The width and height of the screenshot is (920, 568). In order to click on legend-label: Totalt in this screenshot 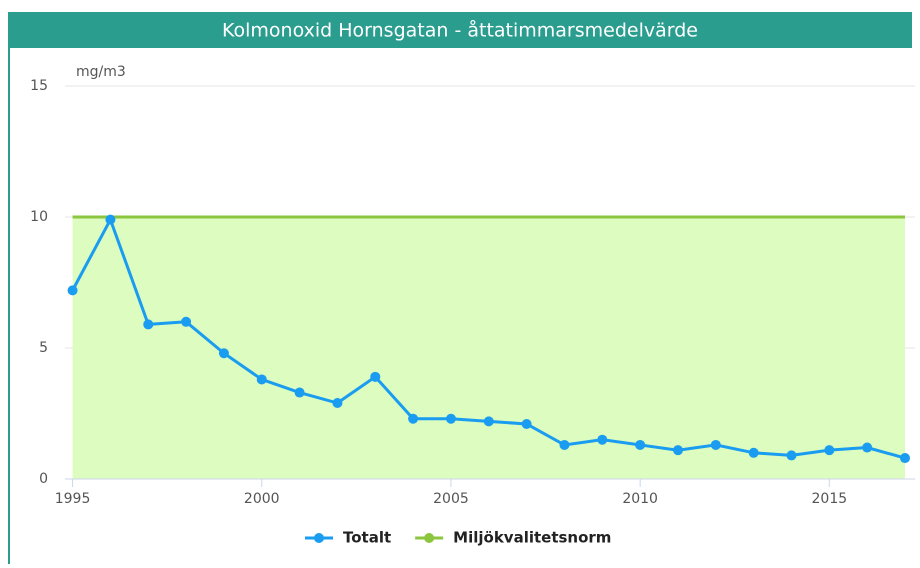, I will do `click(367, 538)`.